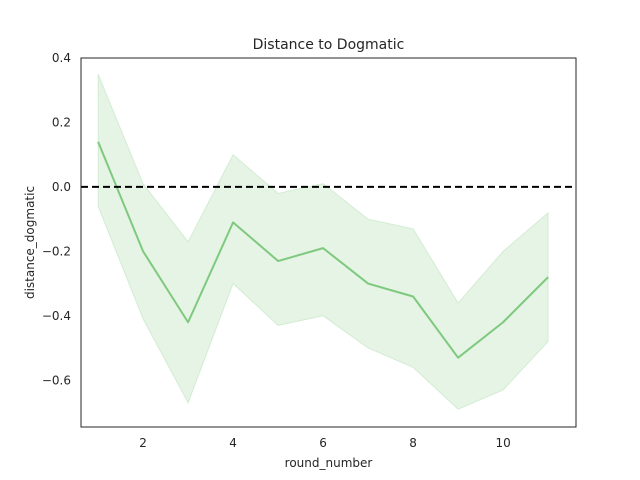 The height and width of the screenshot is (480, 640). I want to click on y-tick-label: −0.2, so click(56, 251).